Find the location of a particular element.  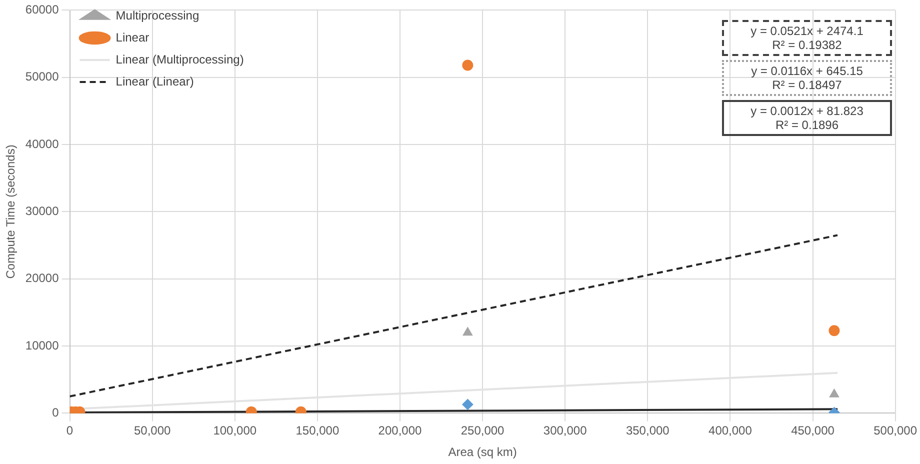

y-tick-label: 50000 is located at coordinates (42, 77).